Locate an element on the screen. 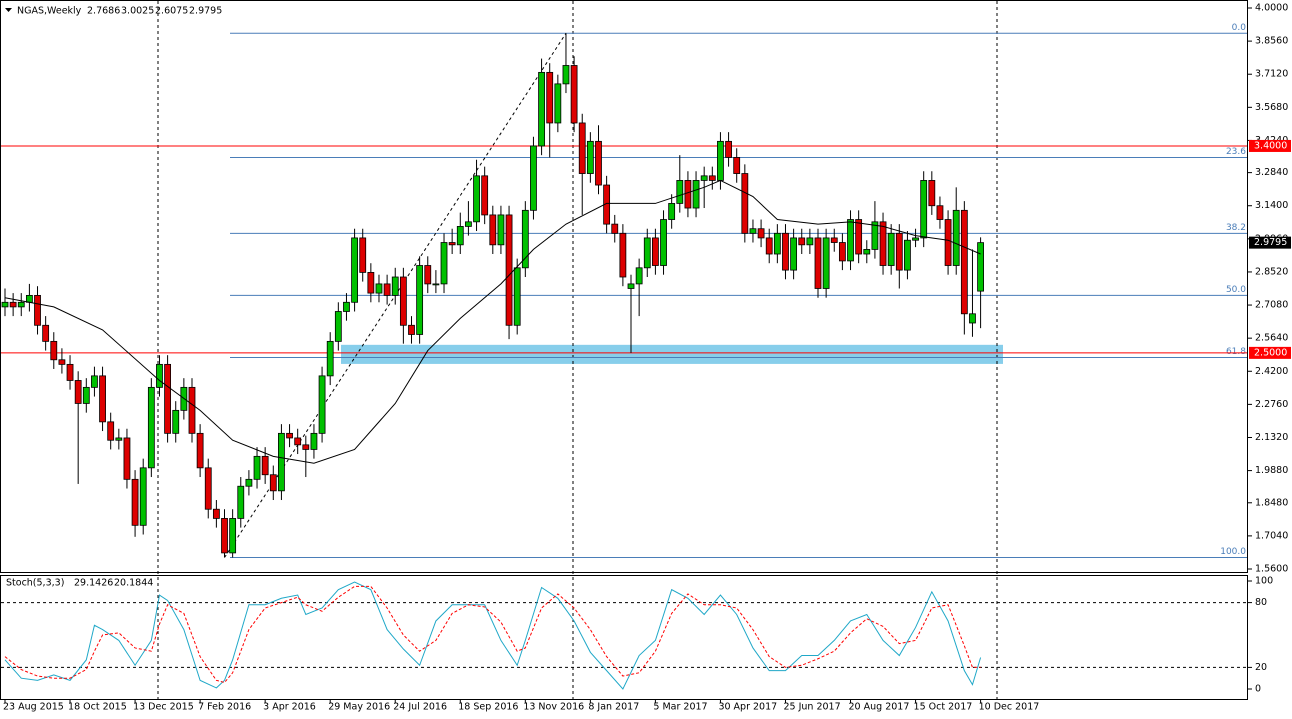  y-tick-label: 1.8480 is located at coordinates (1271, 502).